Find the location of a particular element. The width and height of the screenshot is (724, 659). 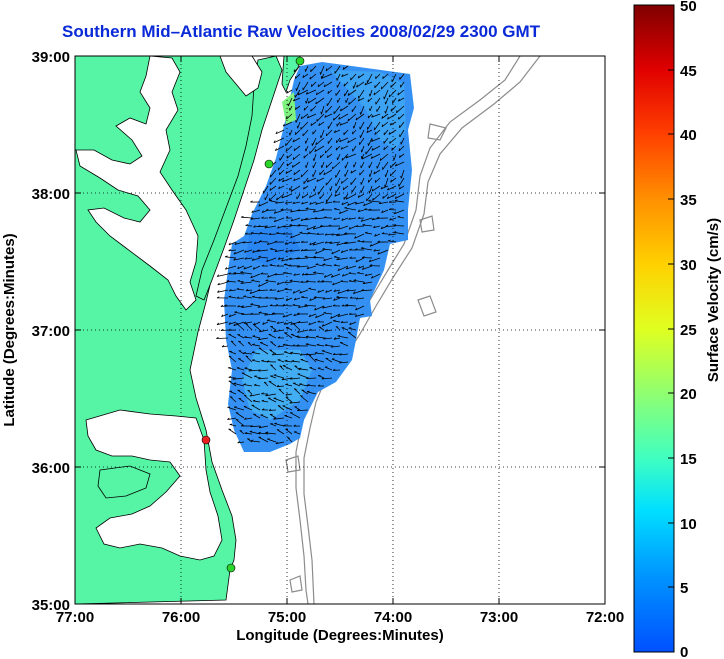

y-tick-label: 36:00 is located at coordinates (51, 468).